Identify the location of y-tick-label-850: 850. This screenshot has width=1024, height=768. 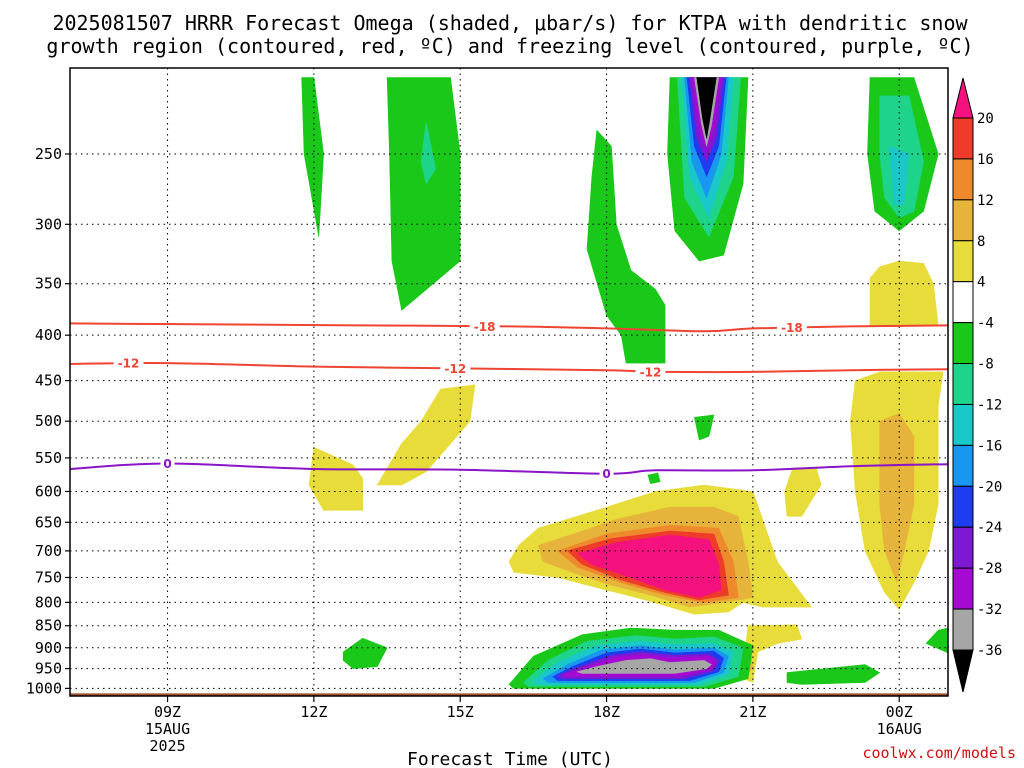
(48, 626).